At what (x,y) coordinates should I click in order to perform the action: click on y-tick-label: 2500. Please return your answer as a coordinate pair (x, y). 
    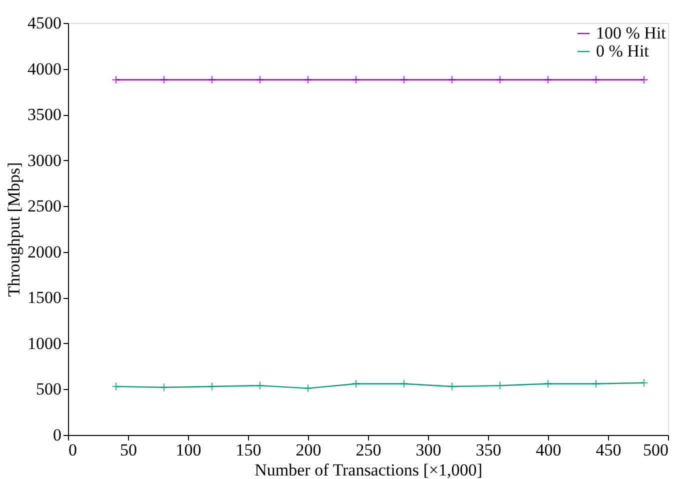
    Looking at the image, I should click on (45, 206).